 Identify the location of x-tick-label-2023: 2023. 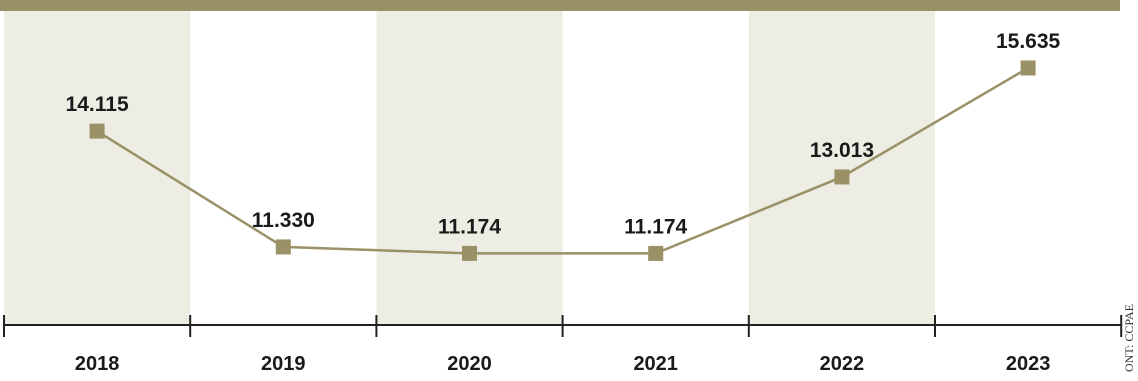
(1028, 364).